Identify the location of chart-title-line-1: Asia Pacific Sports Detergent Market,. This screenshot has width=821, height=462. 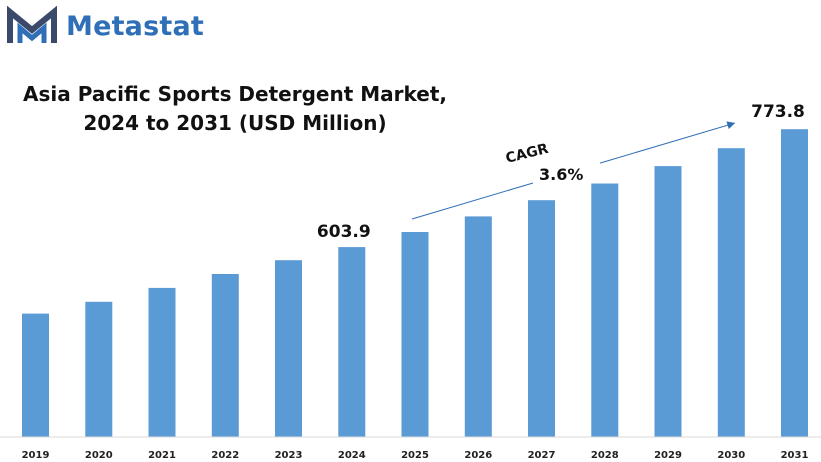
(235, 94).